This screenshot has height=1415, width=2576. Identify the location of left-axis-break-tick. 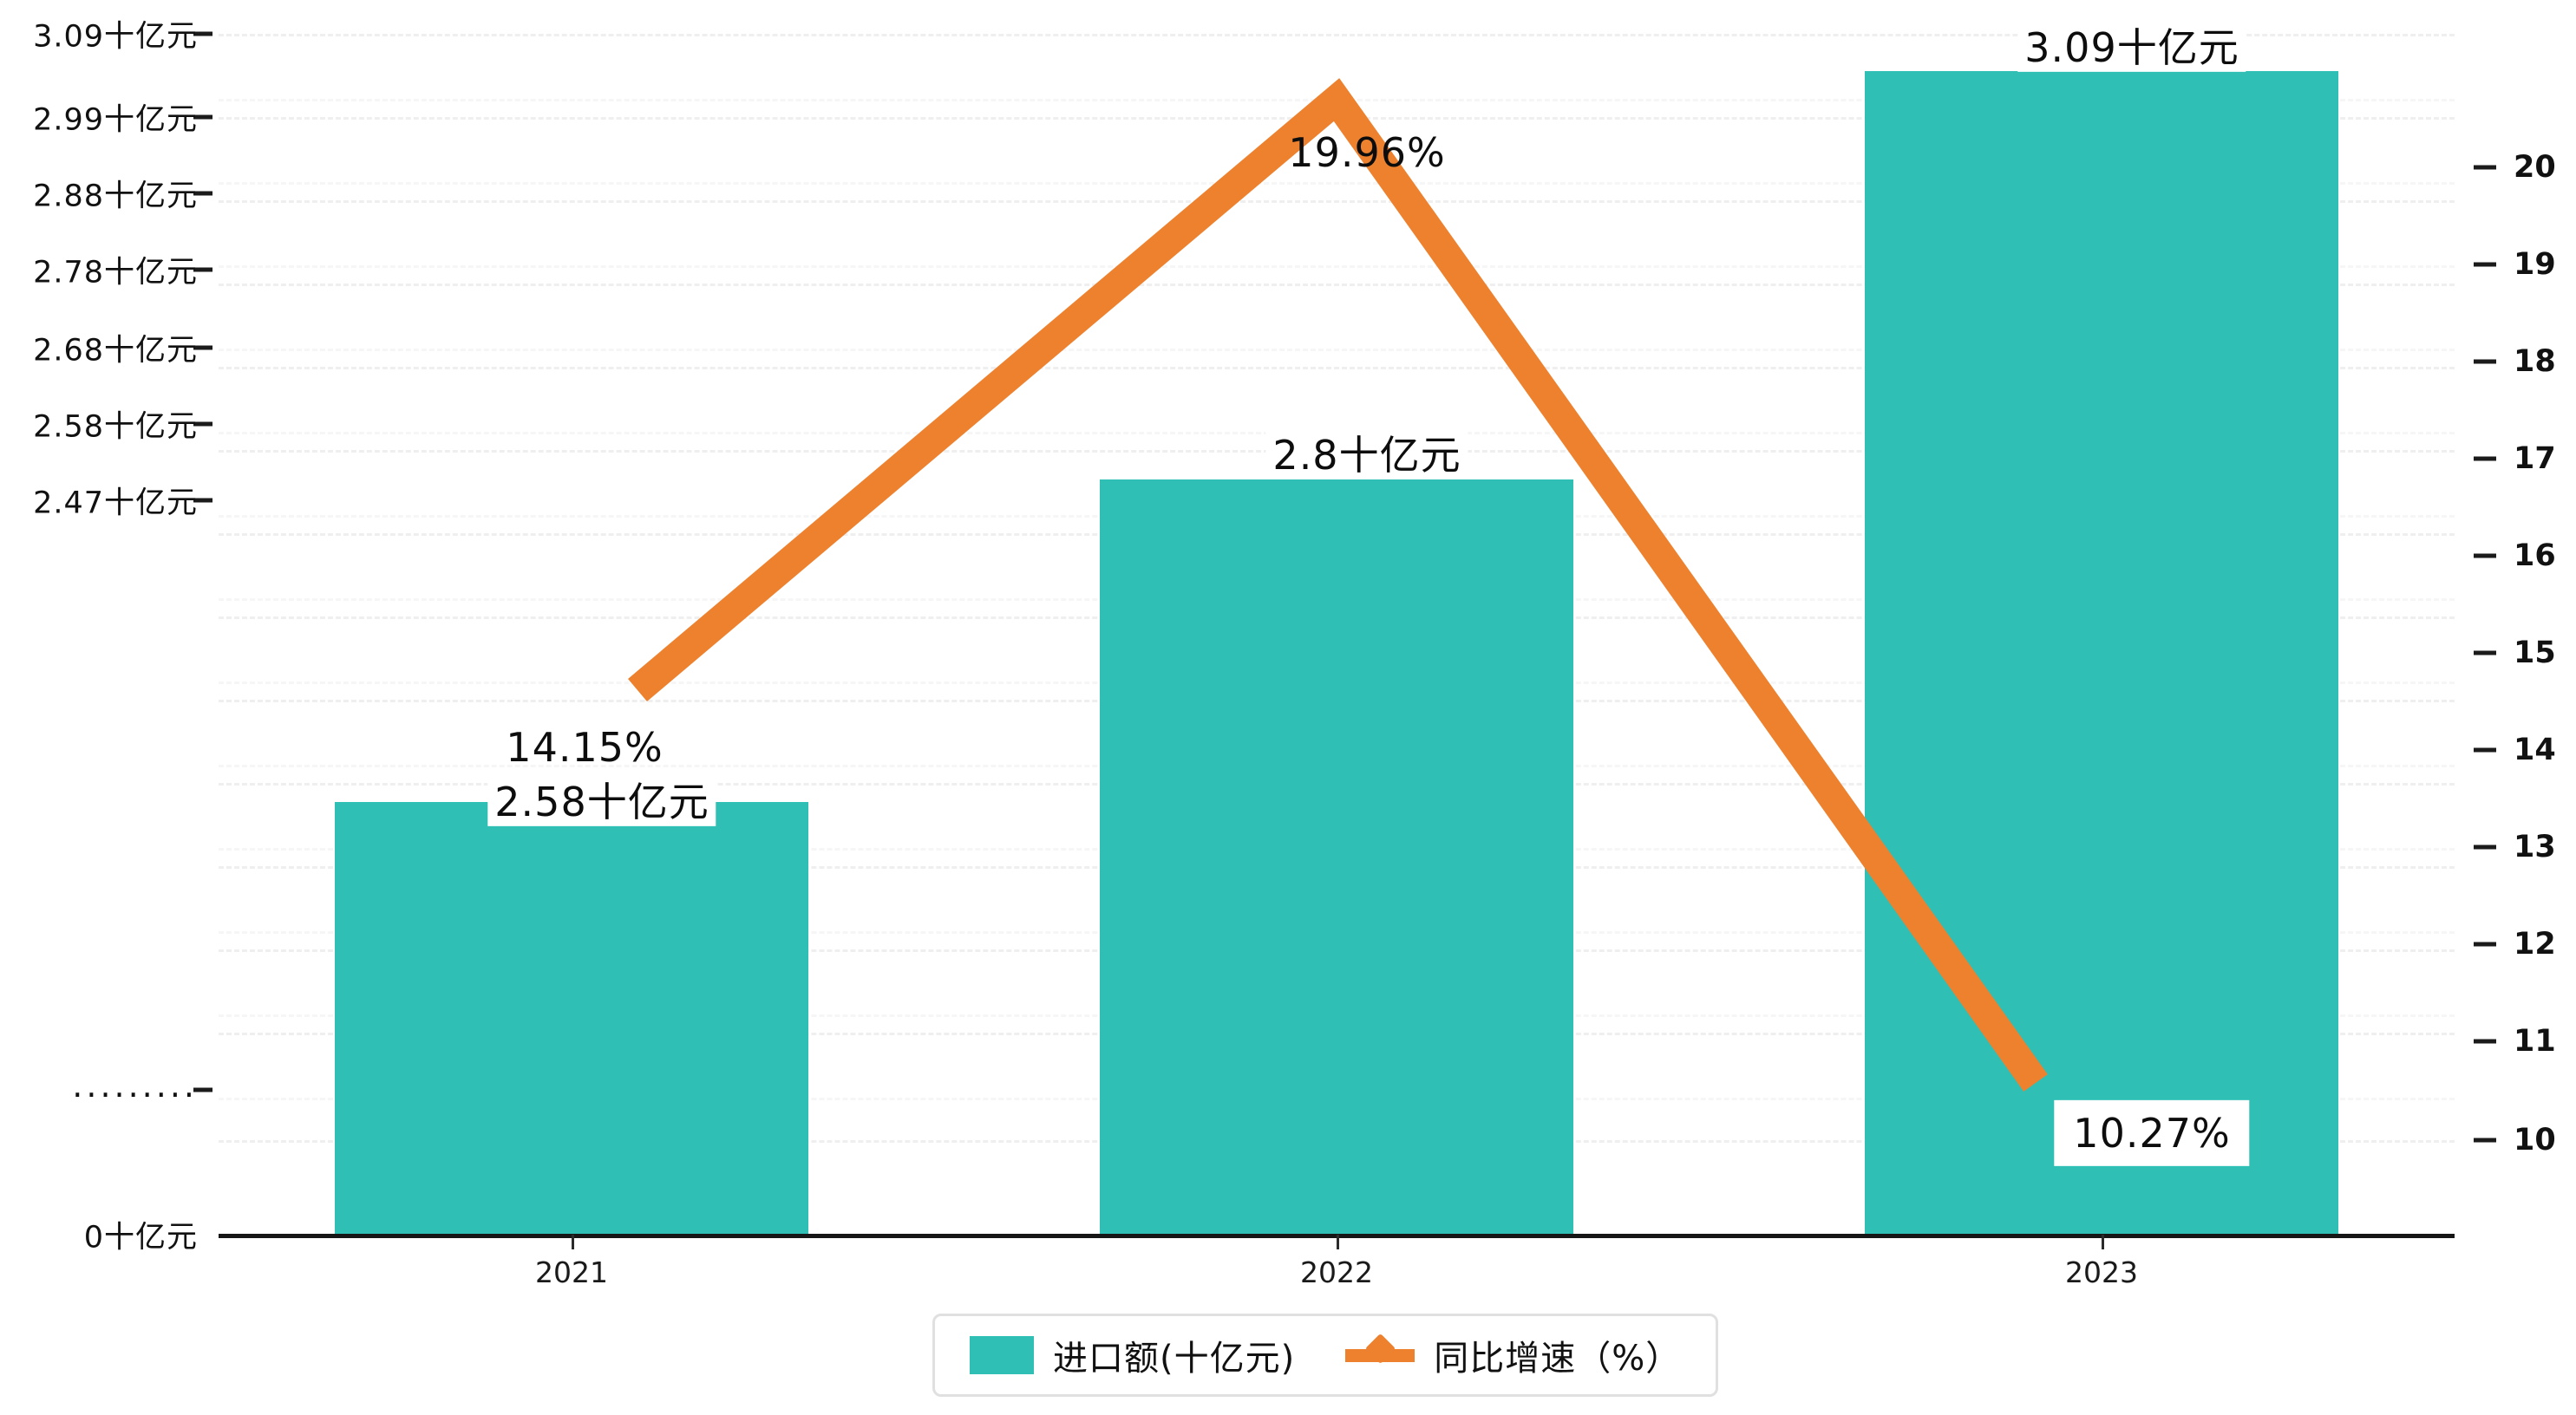
(202, 1089).